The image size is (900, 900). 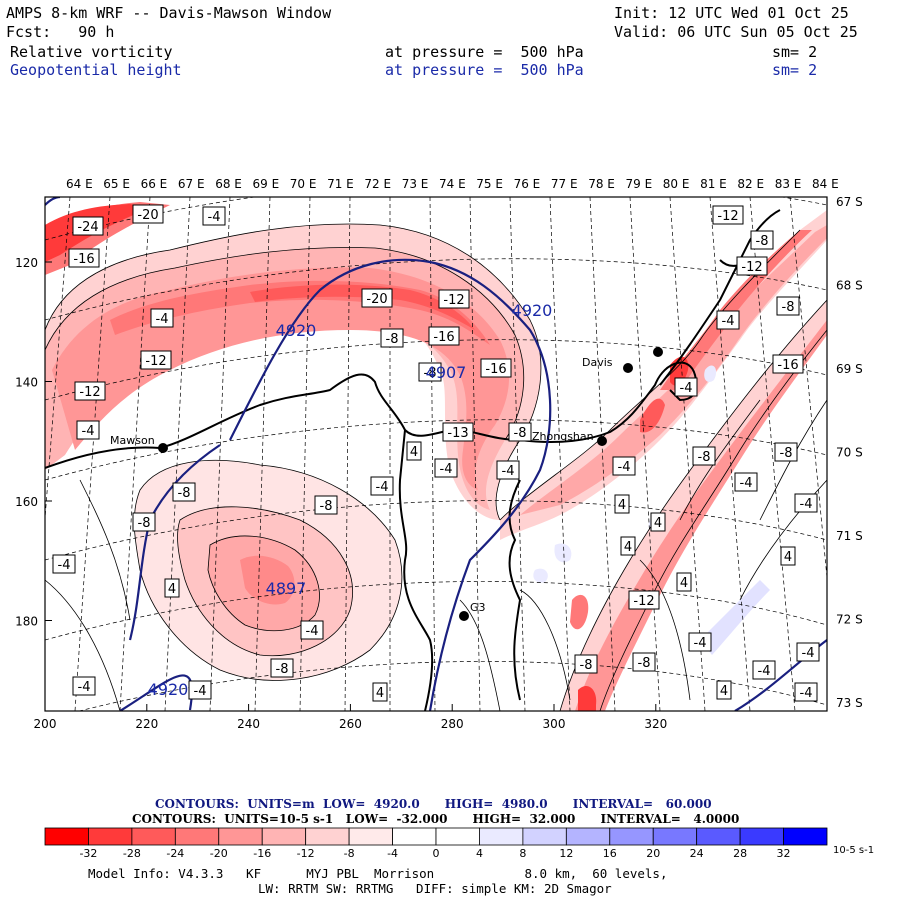 What do you see at coordinates (676, 184) in the screenshot?
I see `lon-label: 80 E` at bounding box center [676, 184].